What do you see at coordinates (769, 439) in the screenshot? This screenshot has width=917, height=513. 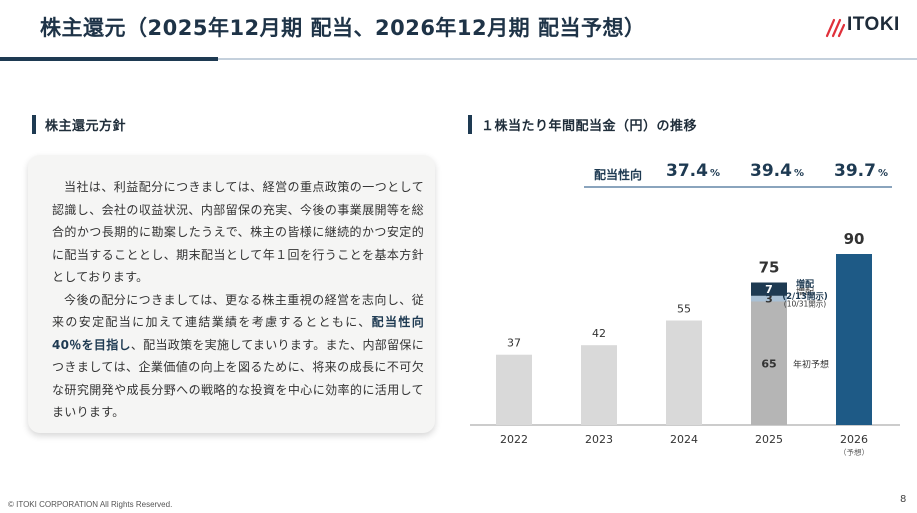 I see `x-tick-label: 2025` at bounding box center [769, 439].